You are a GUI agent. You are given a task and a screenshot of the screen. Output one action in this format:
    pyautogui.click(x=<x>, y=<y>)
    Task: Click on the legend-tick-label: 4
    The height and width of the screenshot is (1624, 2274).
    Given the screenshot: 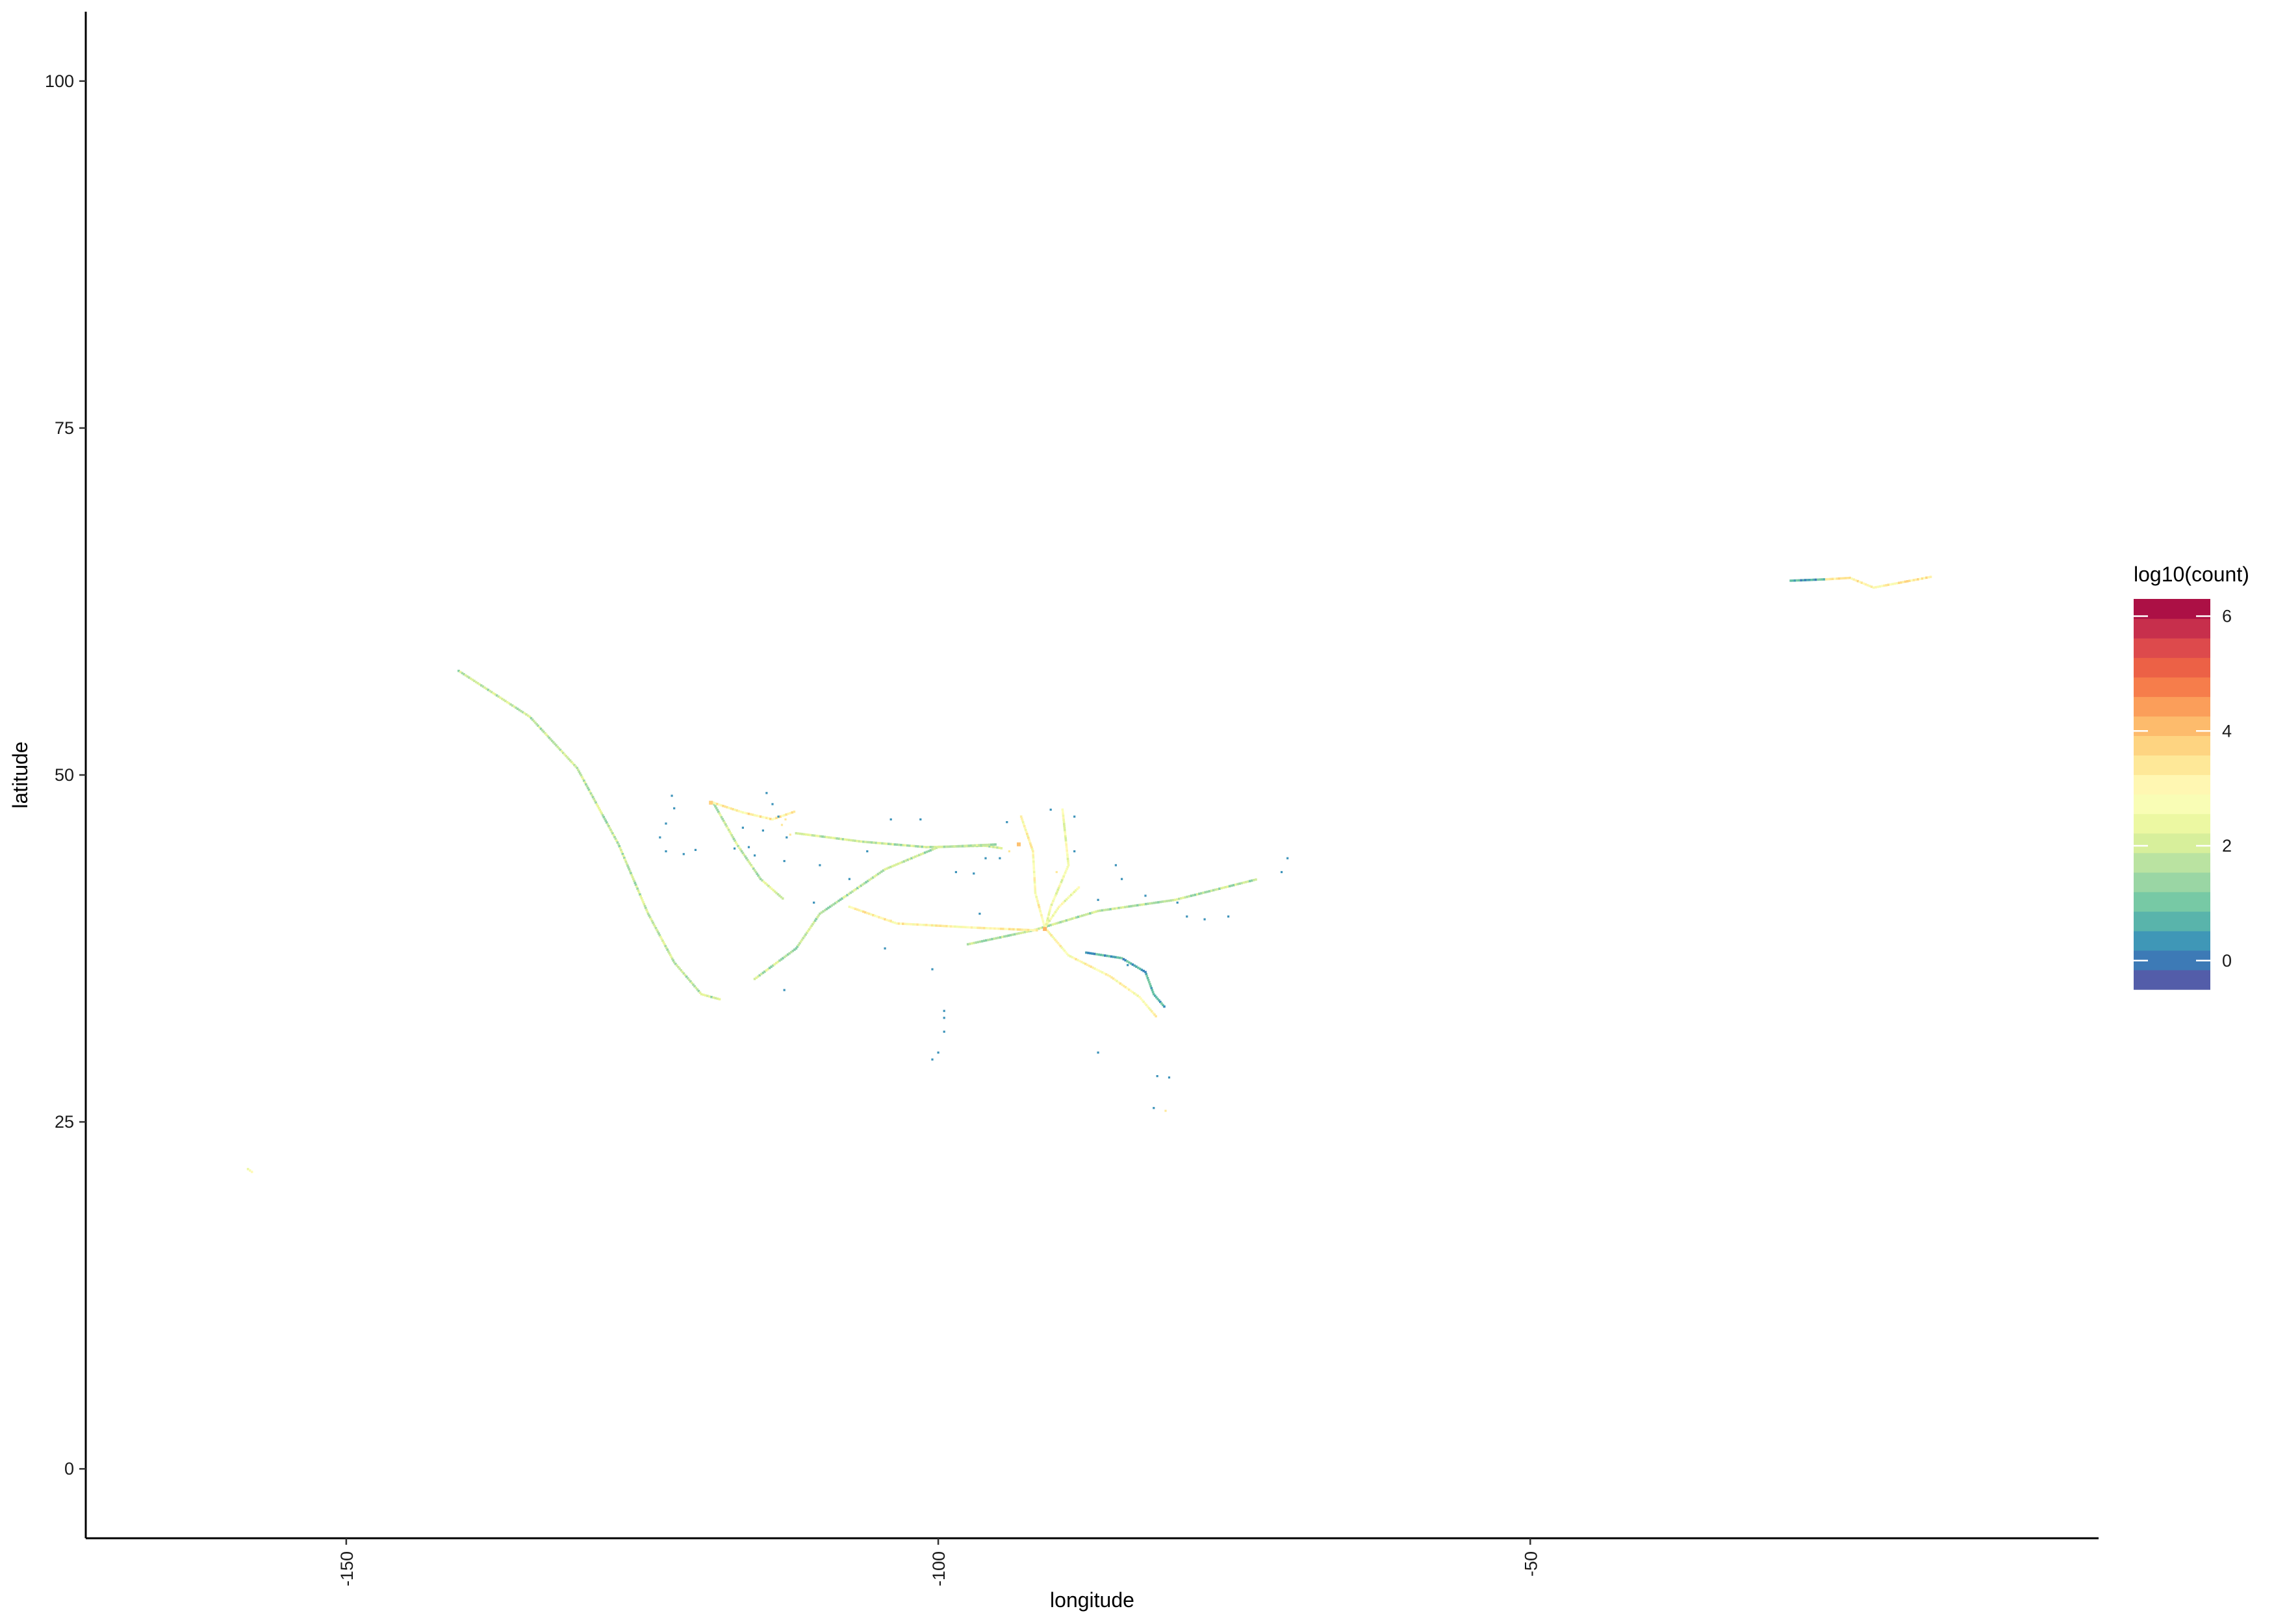 What is the action you would take?
    pyautogui.click(x=2227, y=731)
    